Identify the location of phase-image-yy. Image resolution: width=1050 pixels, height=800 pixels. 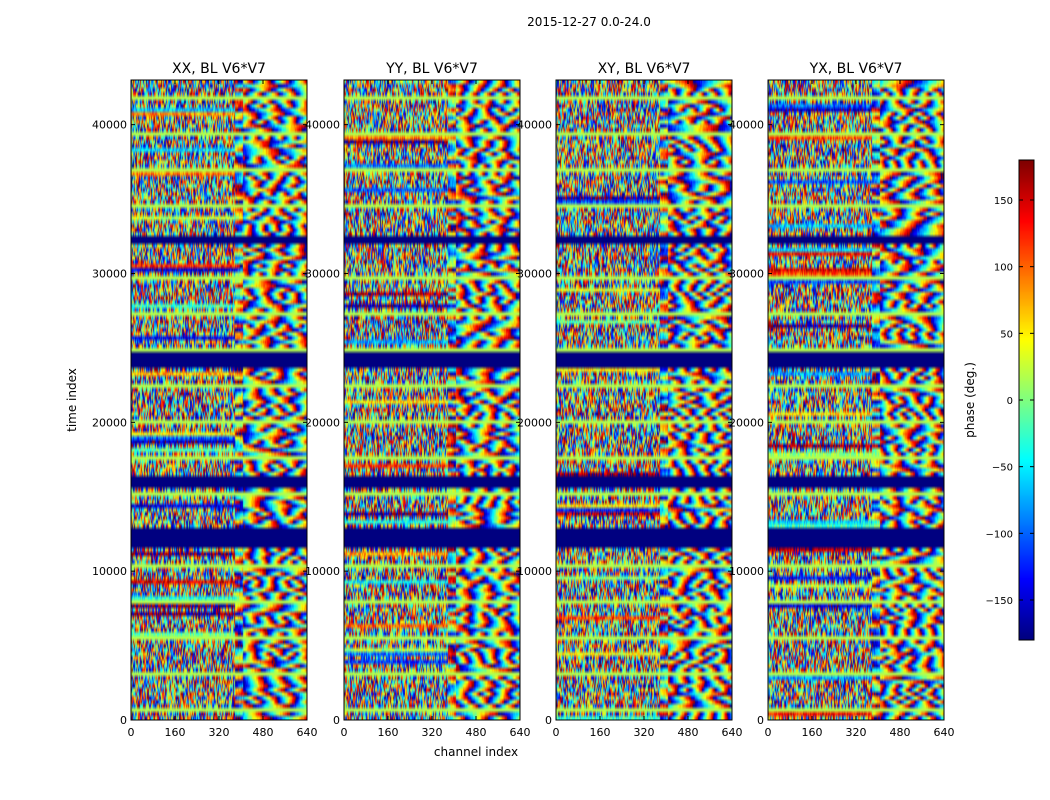
(432, 400).